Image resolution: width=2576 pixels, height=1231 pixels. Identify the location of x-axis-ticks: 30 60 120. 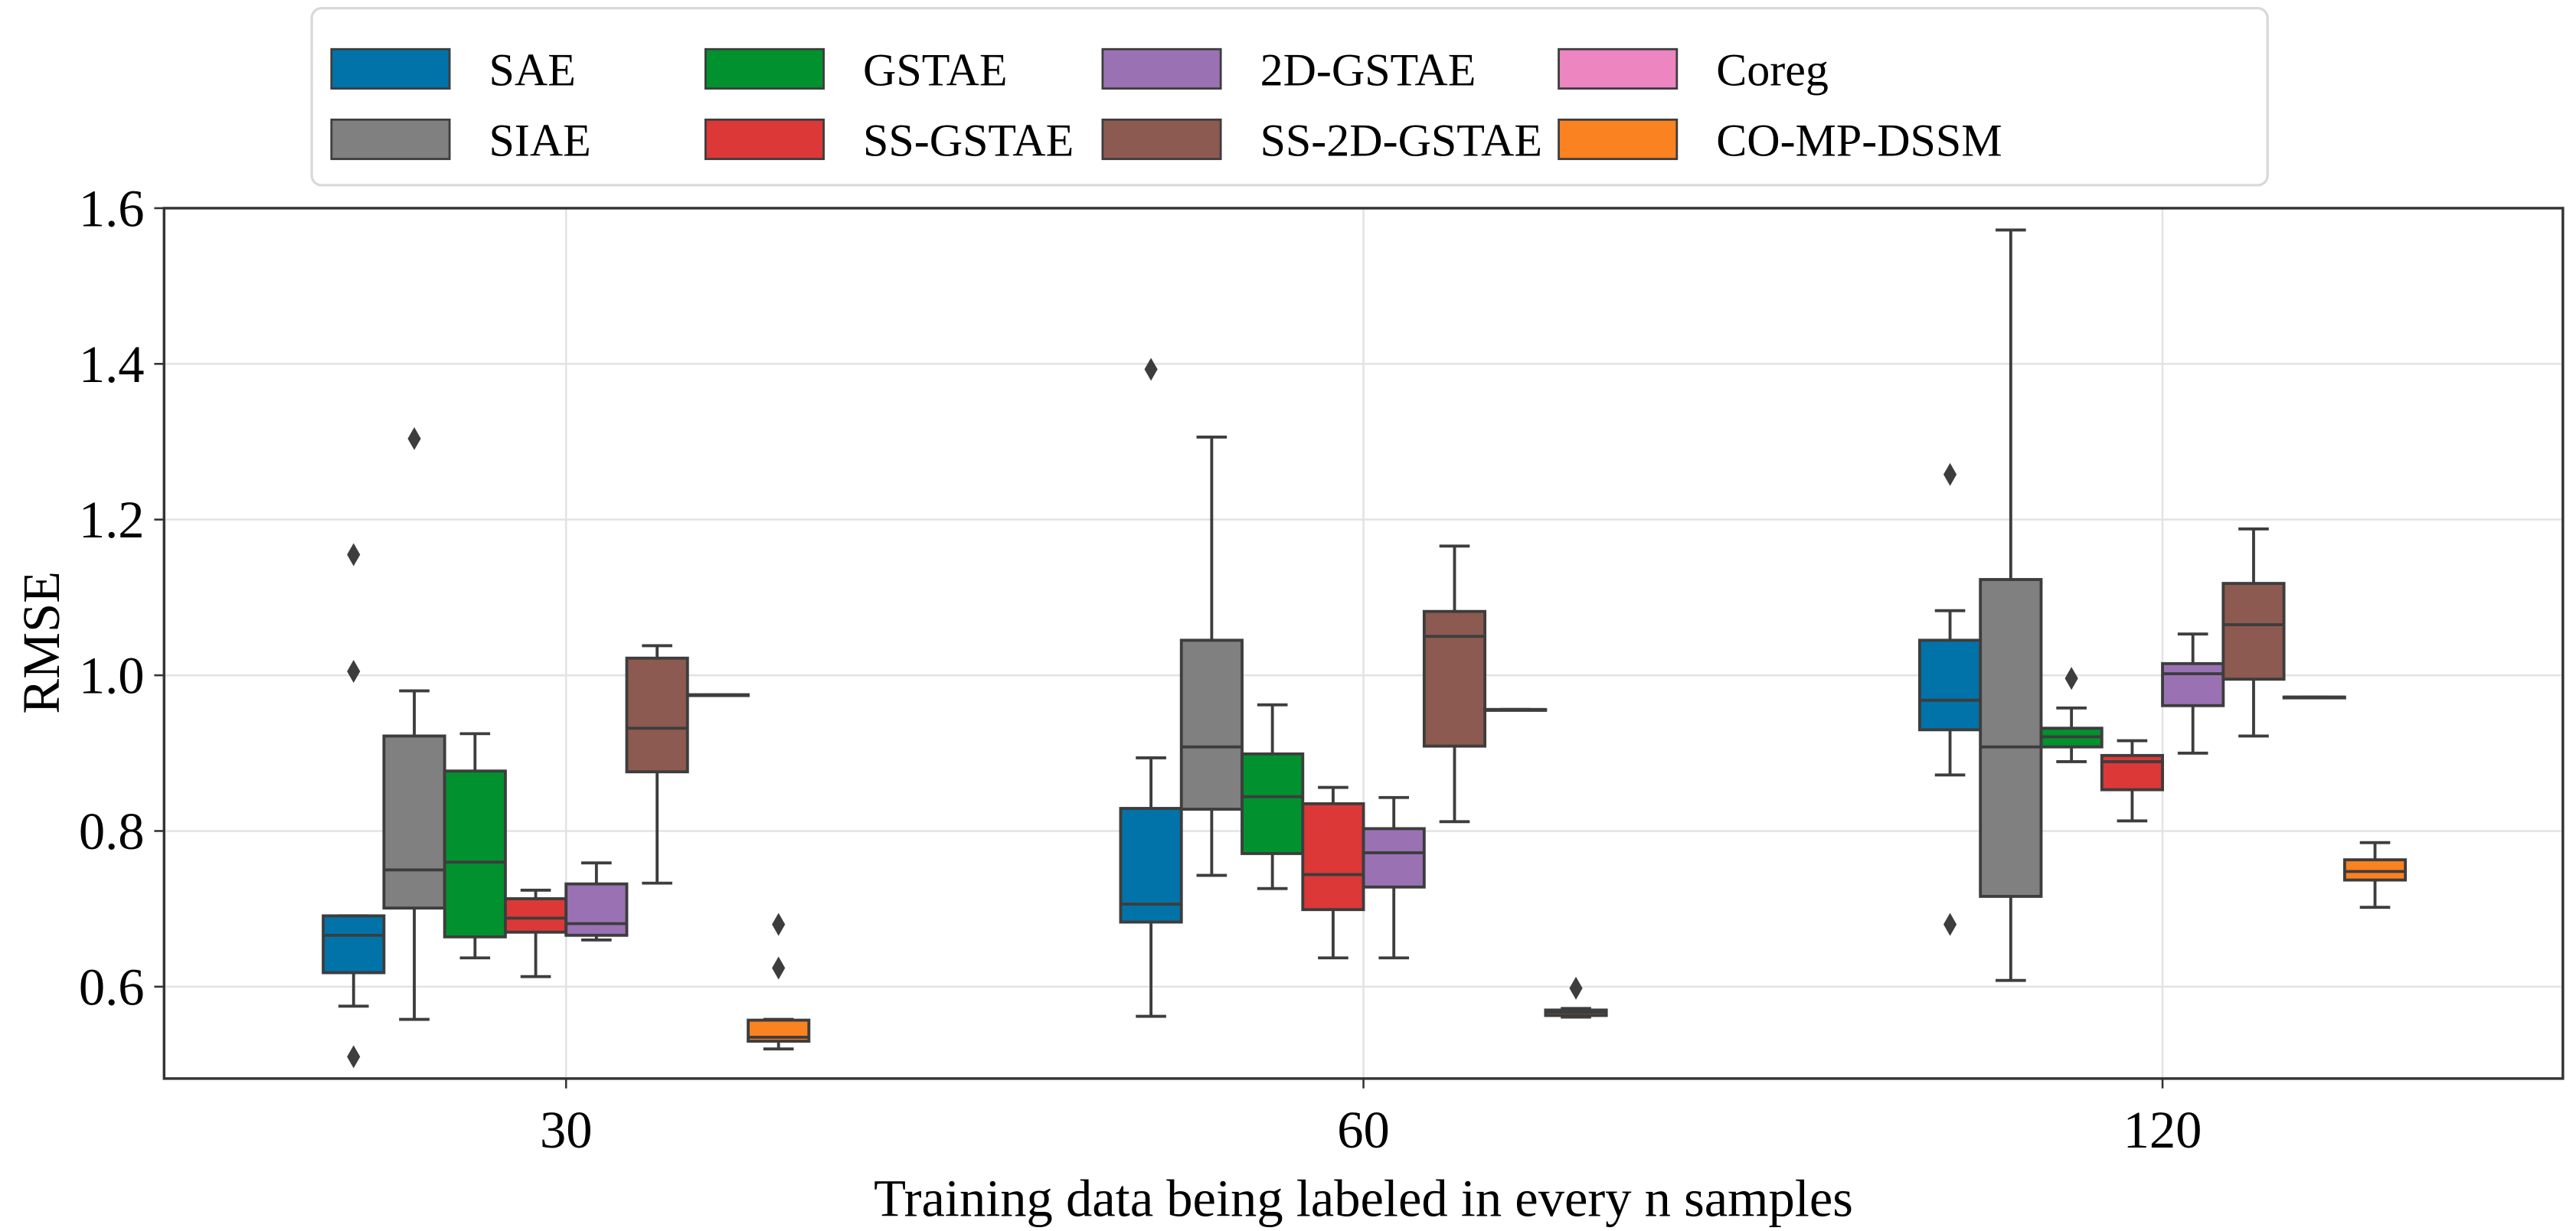
(1371, 1119).